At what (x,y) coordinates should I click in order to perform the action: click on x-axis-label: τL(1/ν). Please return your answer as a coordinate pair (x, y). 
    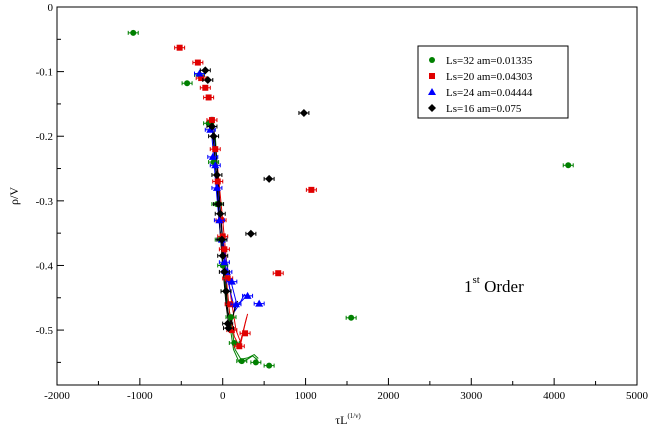
    Looking at the image, I should click on (348, 419).